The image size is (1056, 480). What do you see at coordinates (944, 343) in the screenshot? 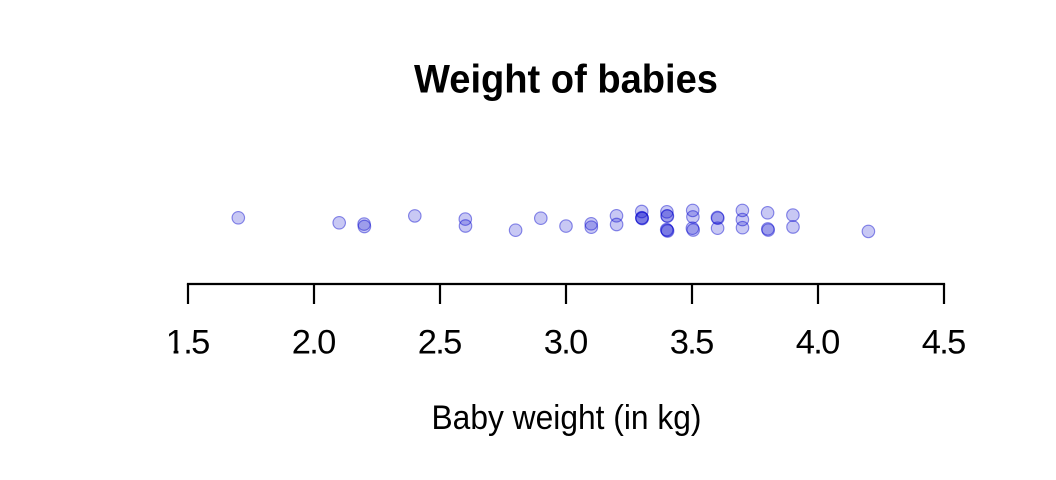
I see `svg-text: 4.5` at bounding box center [944, 343].